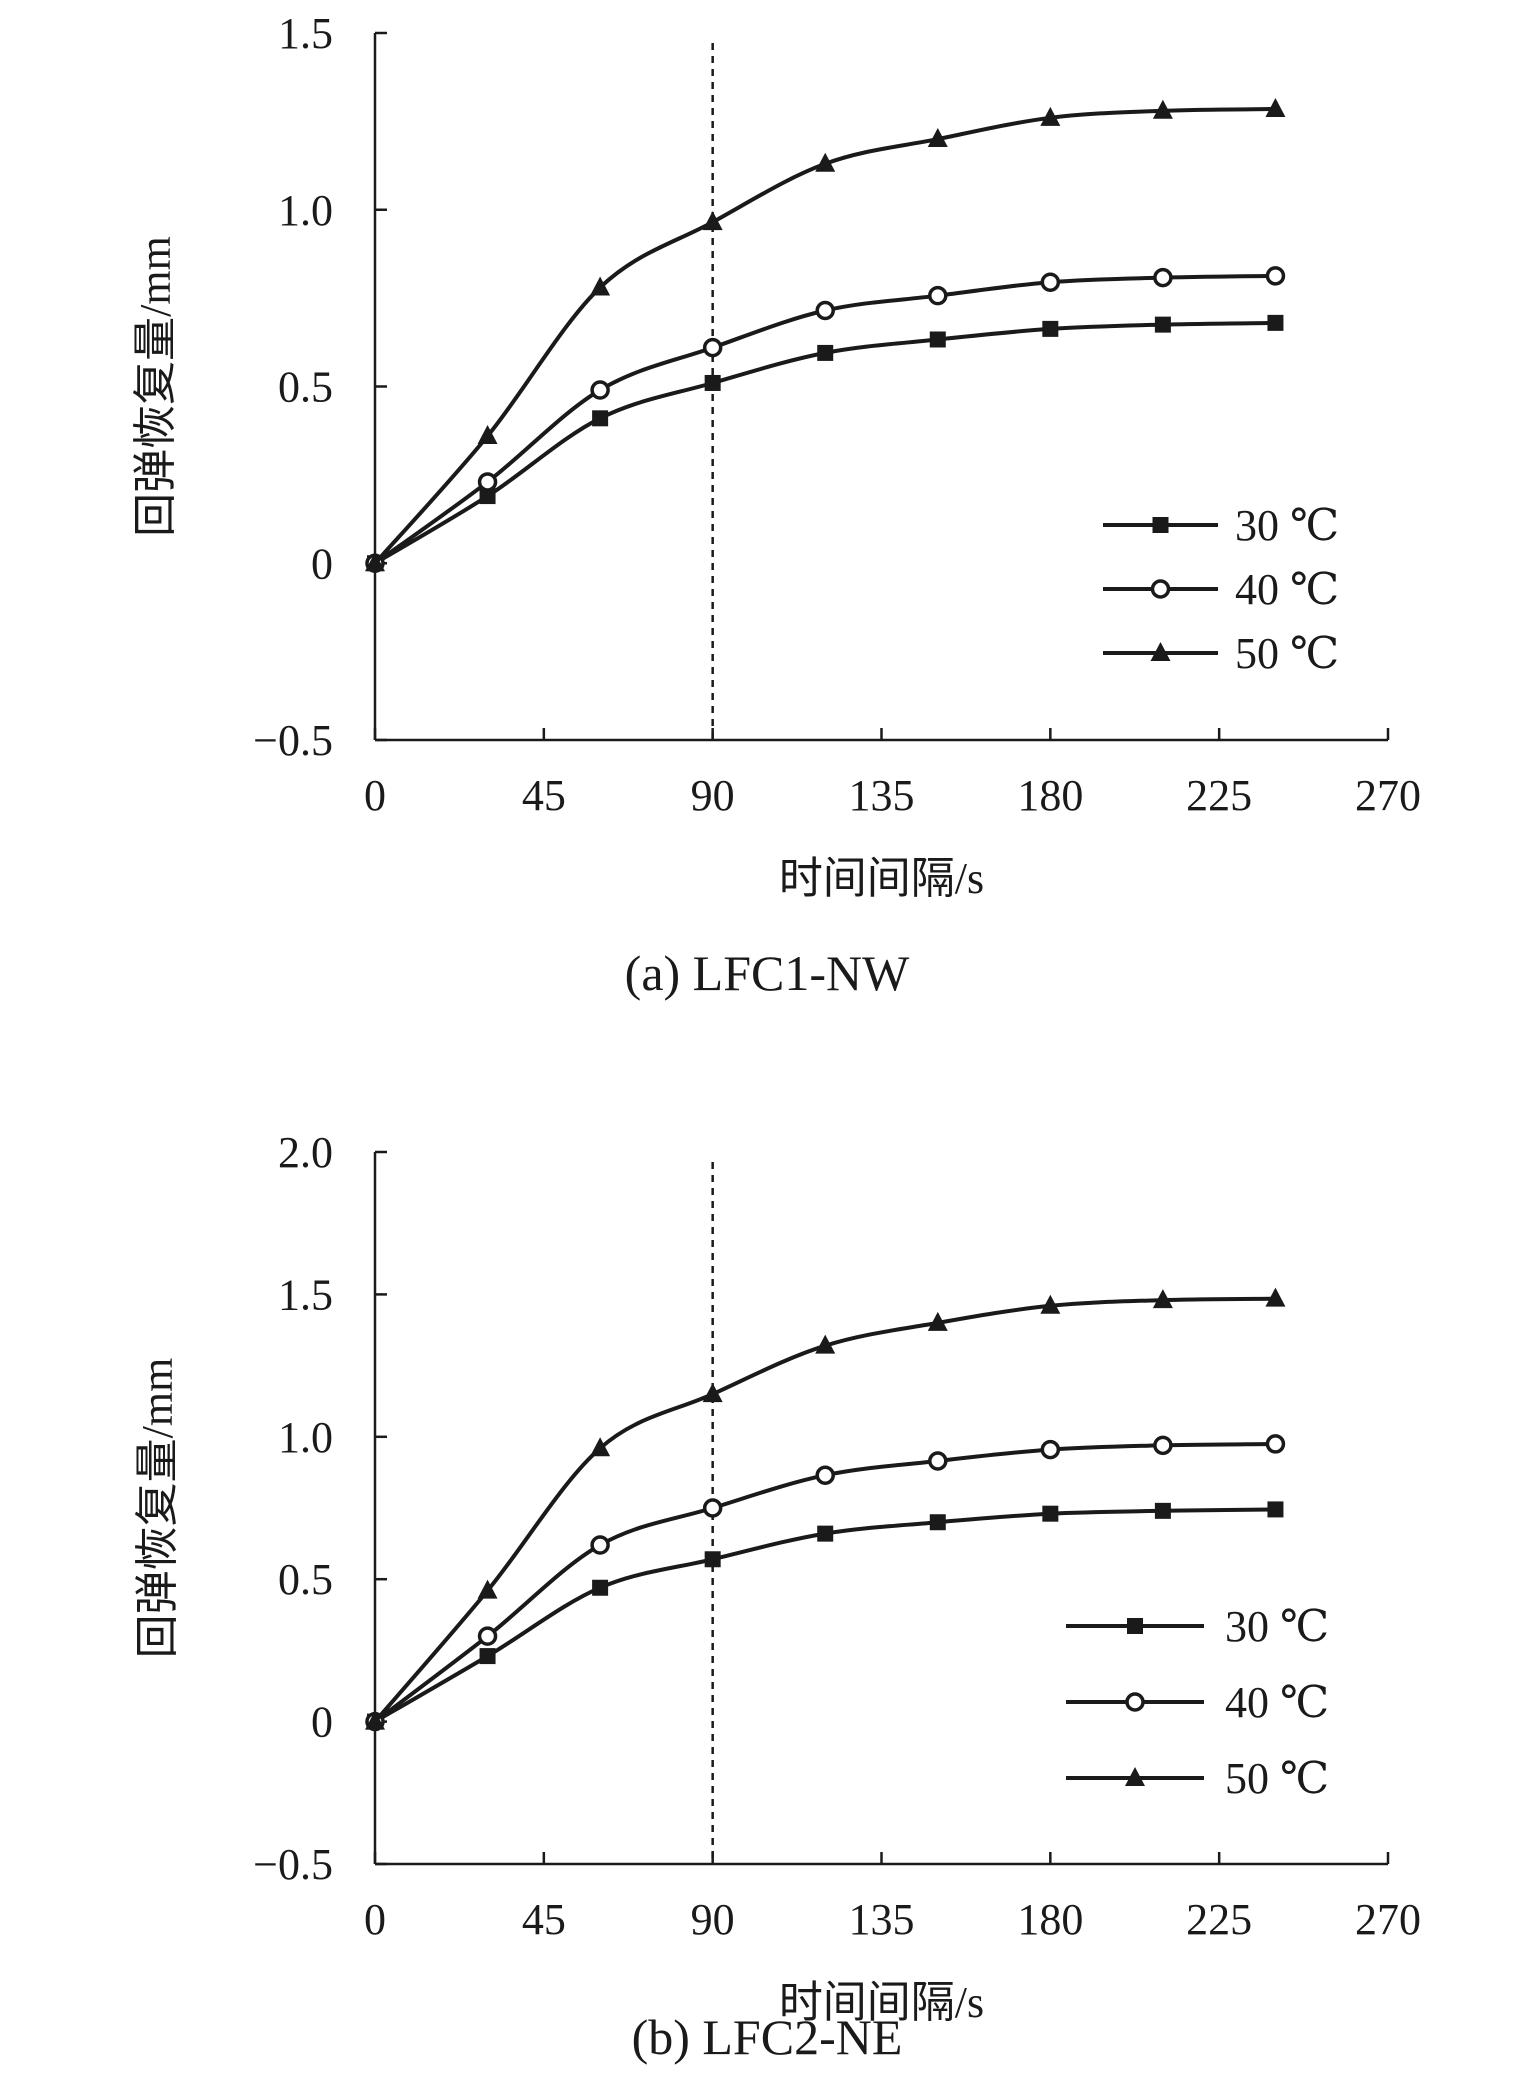 Image resolution: width=1535 pixels, height=2096 pixels. Describe the element at coordinates (305, 387) in the screenshot. I see `y-tick-label-a: 0.5` at that location.